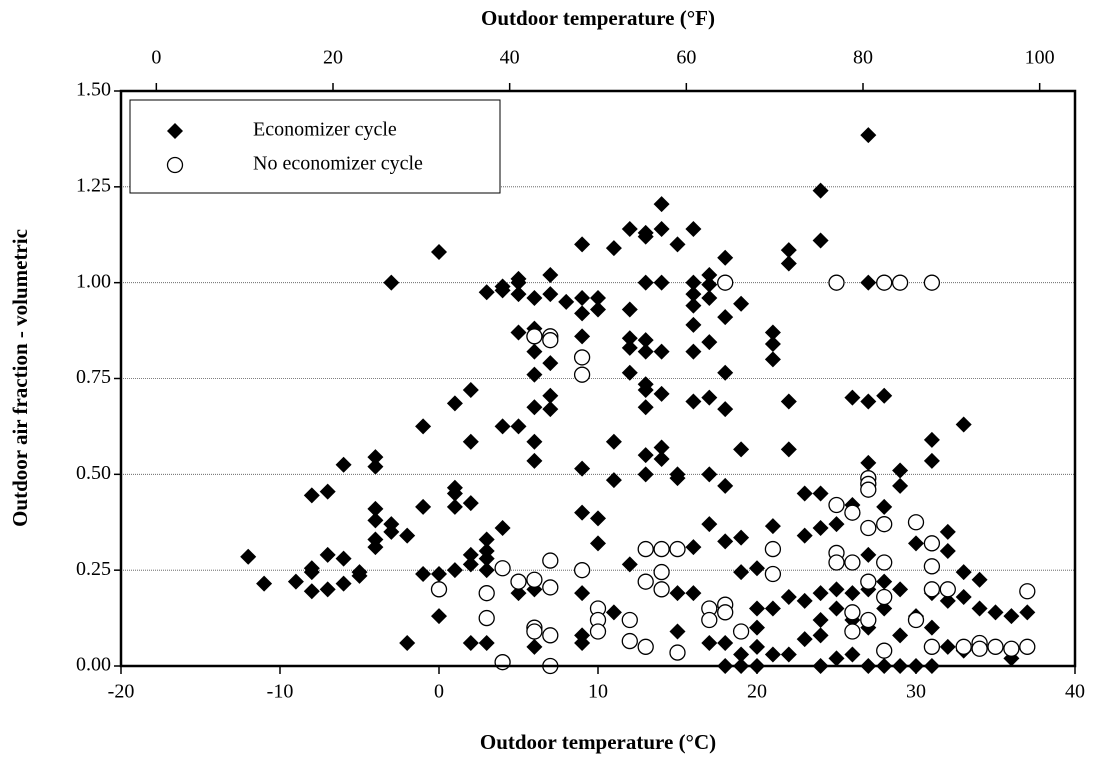  What do you see at coordinates (315, 146) in the screenshot?
I see `legend-box` at bounding box center [315, 146].